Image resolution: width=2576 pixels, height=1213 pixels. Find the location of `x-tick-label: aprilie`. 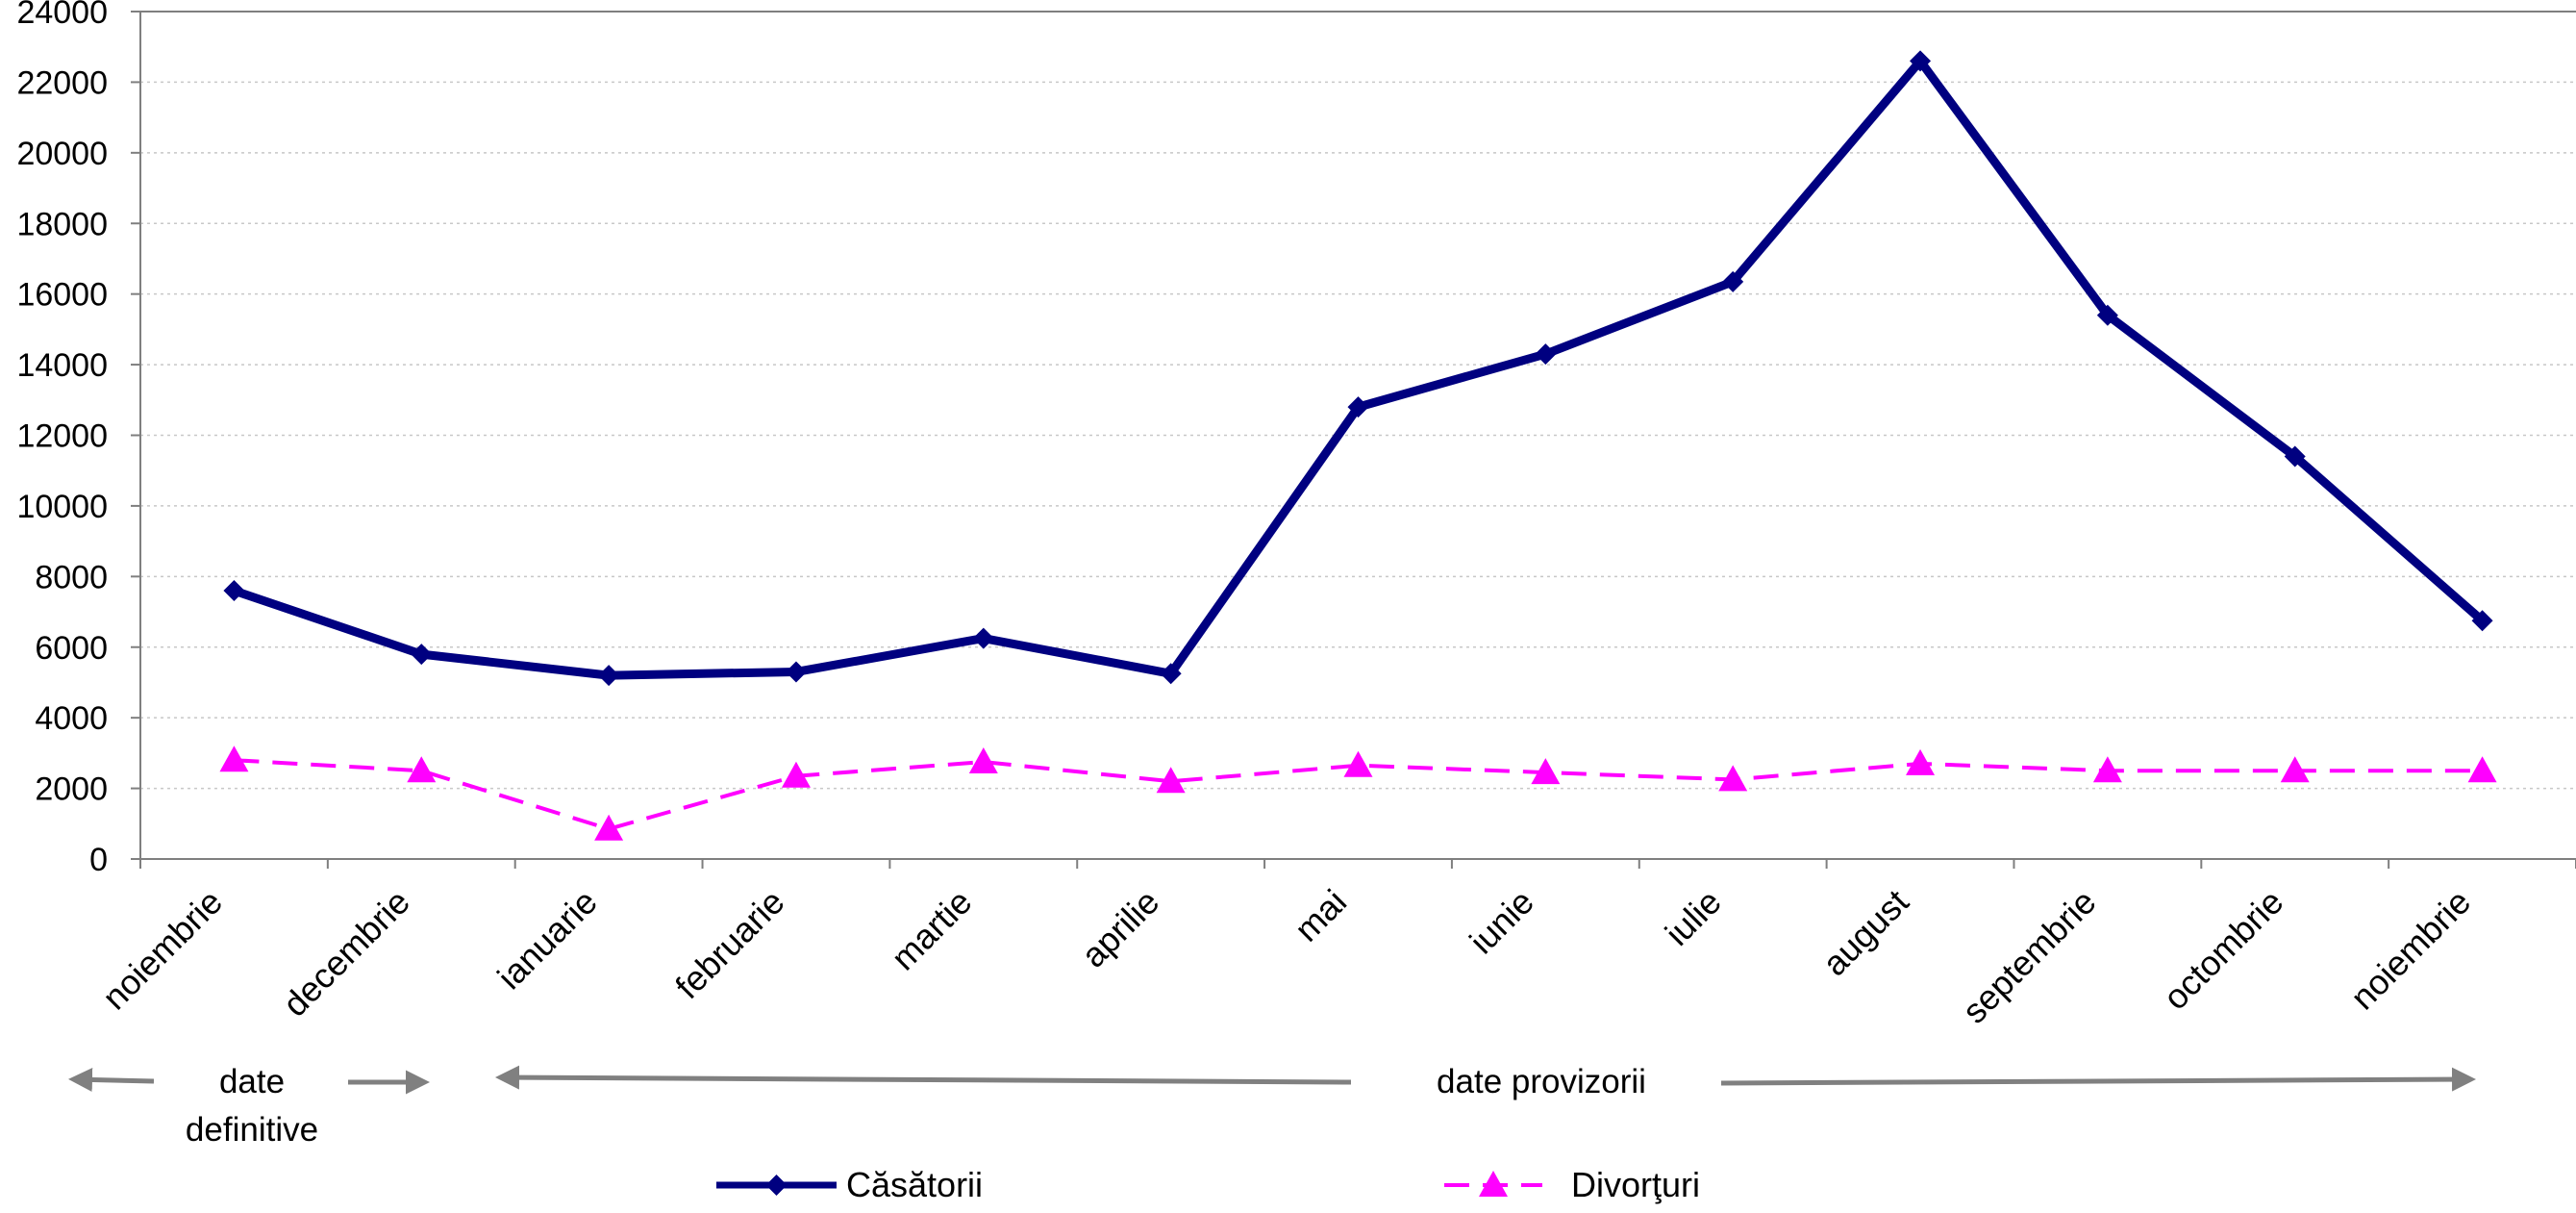

x-tick-label: aprilie is located at coordinates (1119, 928).